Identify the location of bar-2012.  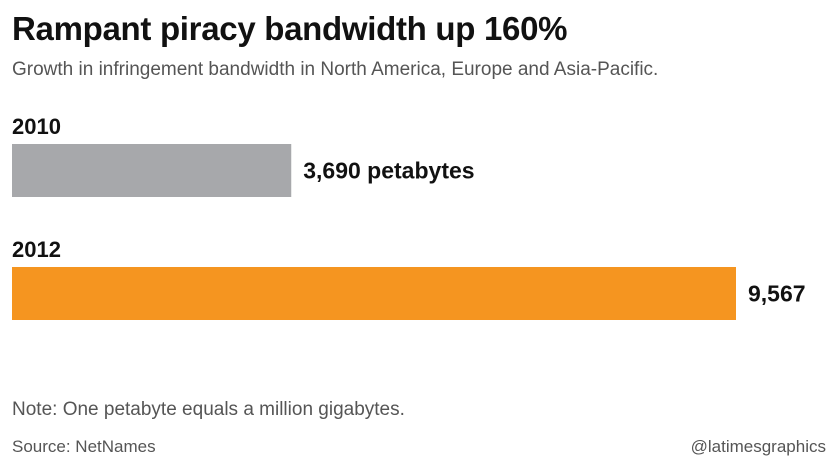
(374, 293).